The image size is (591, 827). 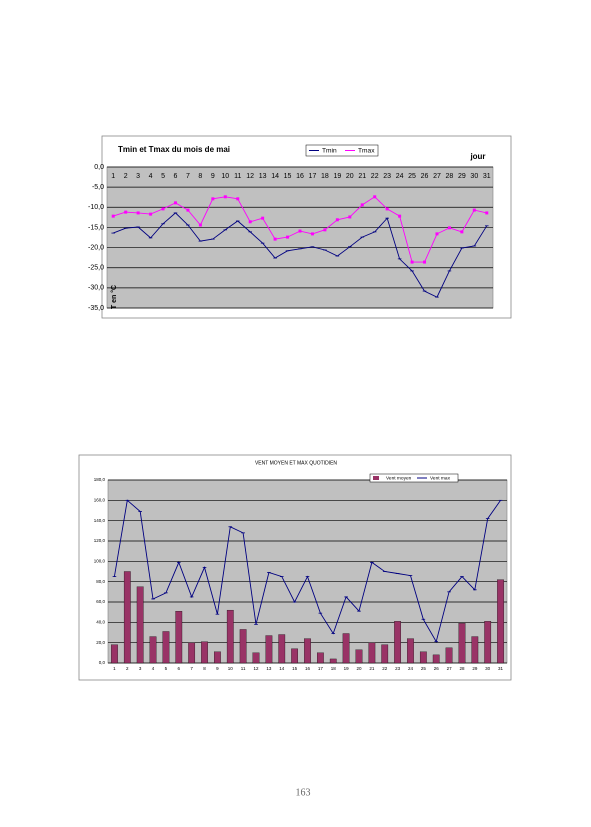 What do you see at coordinates (337, 176) in the screenshot?
I see `x-tick-label: 19` at bounding box center [337, 176].